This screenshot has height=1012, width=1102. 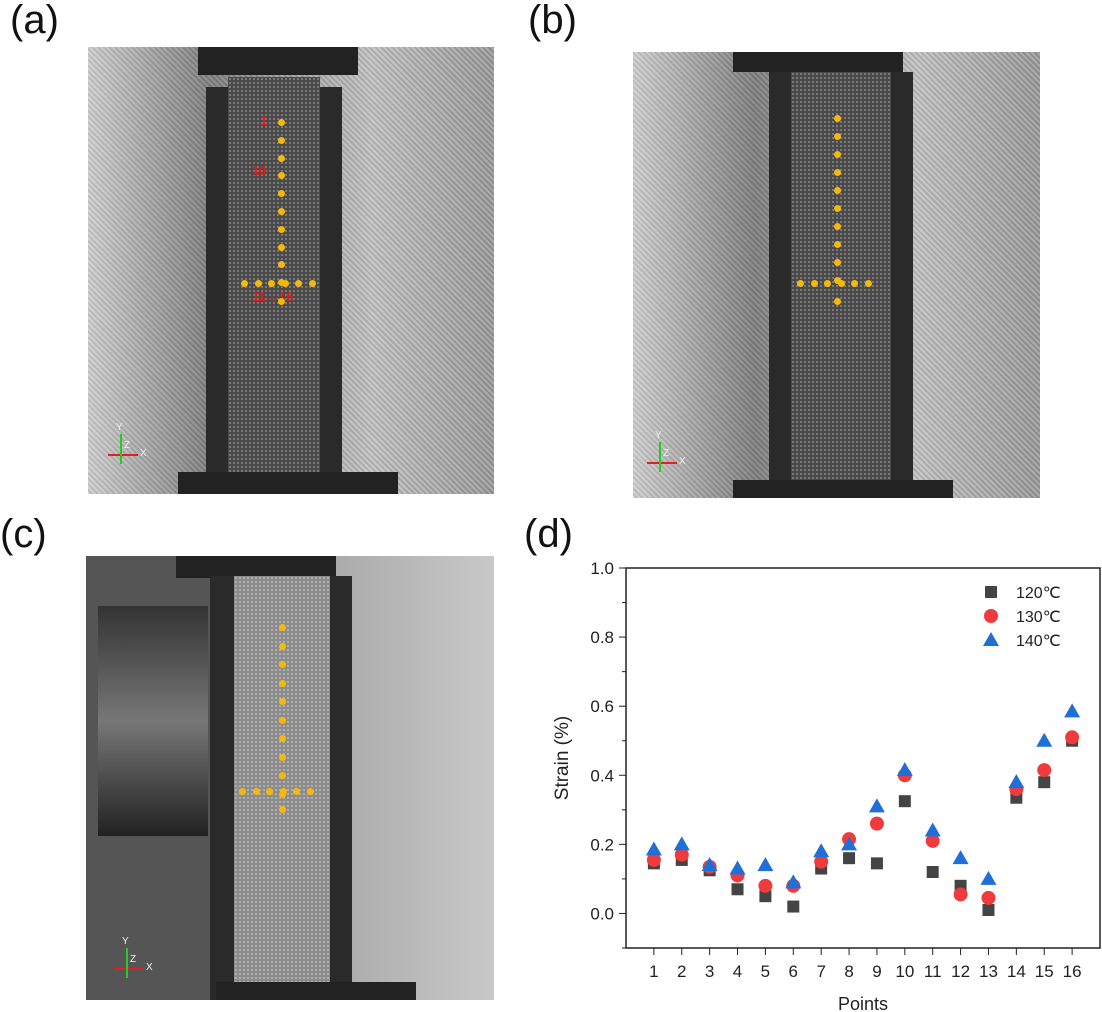 What do you see at coordinates (820, 971) in the screenshot?
I see `x-tick-label: 7` at bounding box center [820, 971].